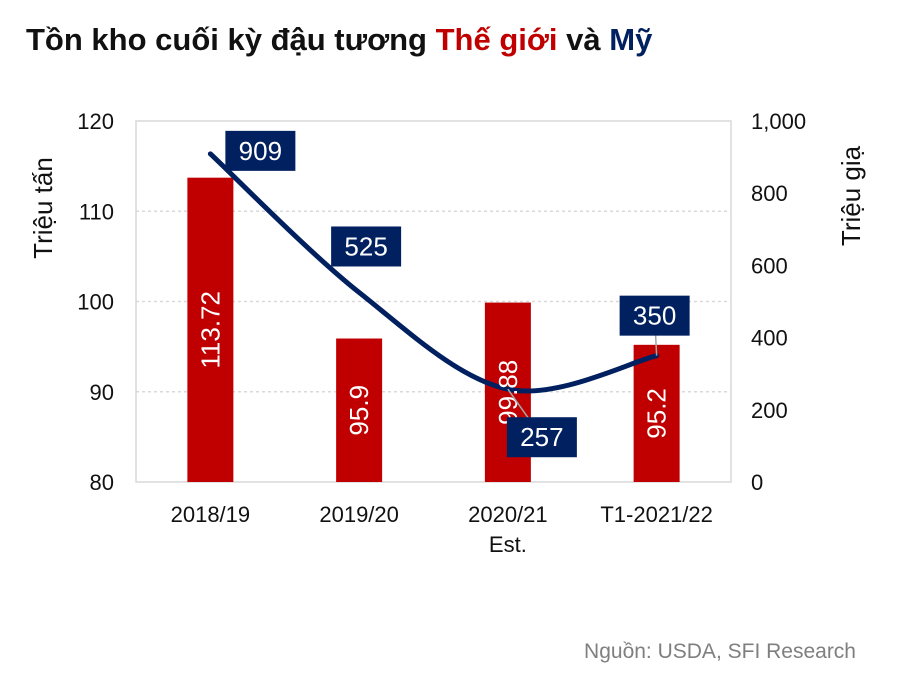 The image size is (912, 682). I want to click on y2-tick-label: 1,000, so click(778, 121).